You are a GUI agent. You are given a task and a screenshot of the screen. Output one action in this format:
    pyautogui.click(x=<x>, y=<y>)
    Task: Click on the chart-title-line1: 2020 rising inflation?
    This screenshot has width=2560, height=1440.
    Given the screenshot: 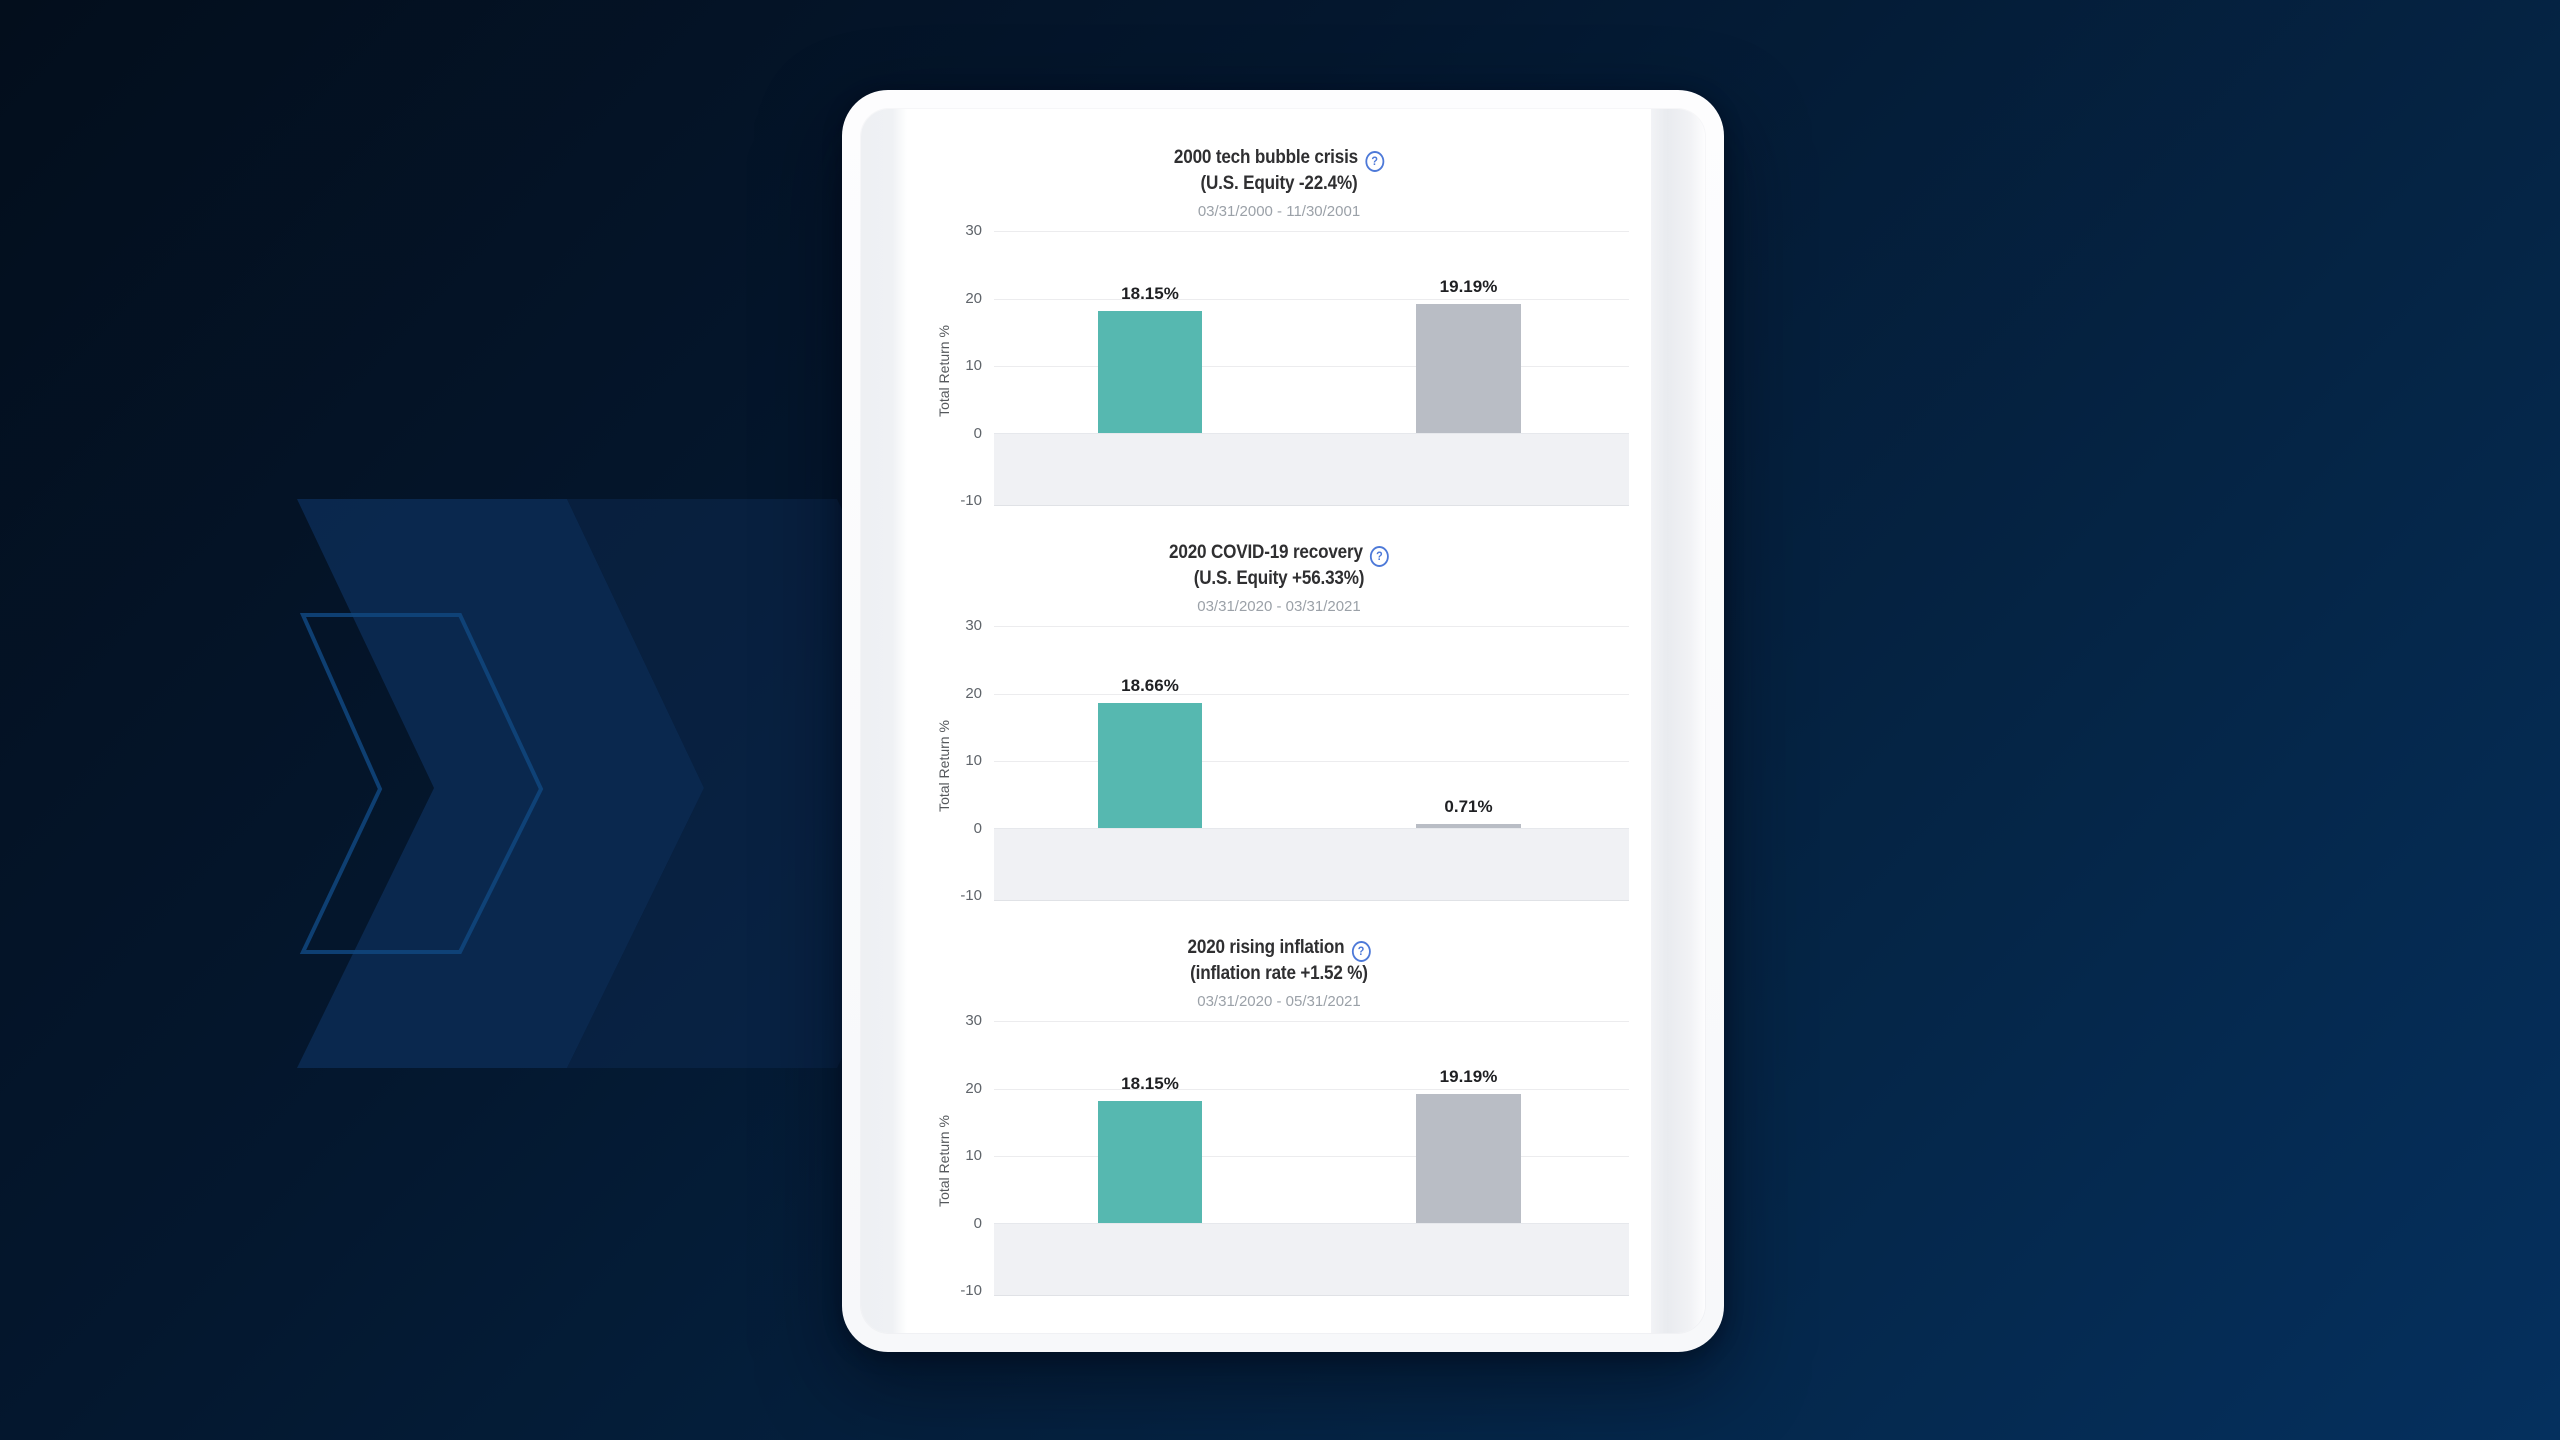 What is the action you would take?
    pyautogui.click(x=1279, y=948)
    